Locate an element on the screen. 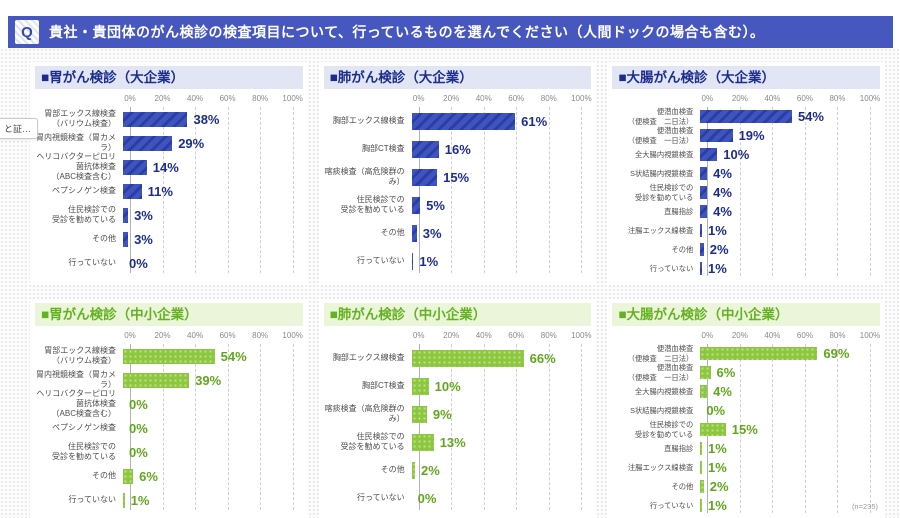 This screenshot has width=900, height=518. bar-row: 全大腸内視鏡検査 4% is located at coordinates (746, 391).